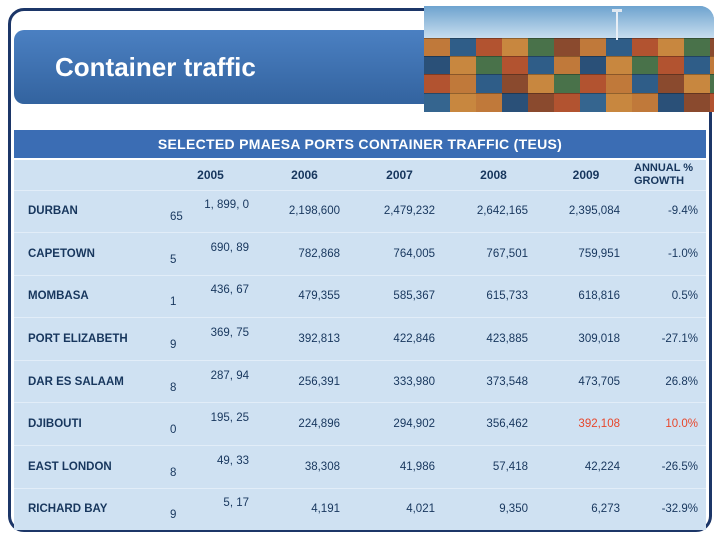 This screenshot has width=720, height=540. I want to click on value-2005: 369, 75 9, so click(209, 339).